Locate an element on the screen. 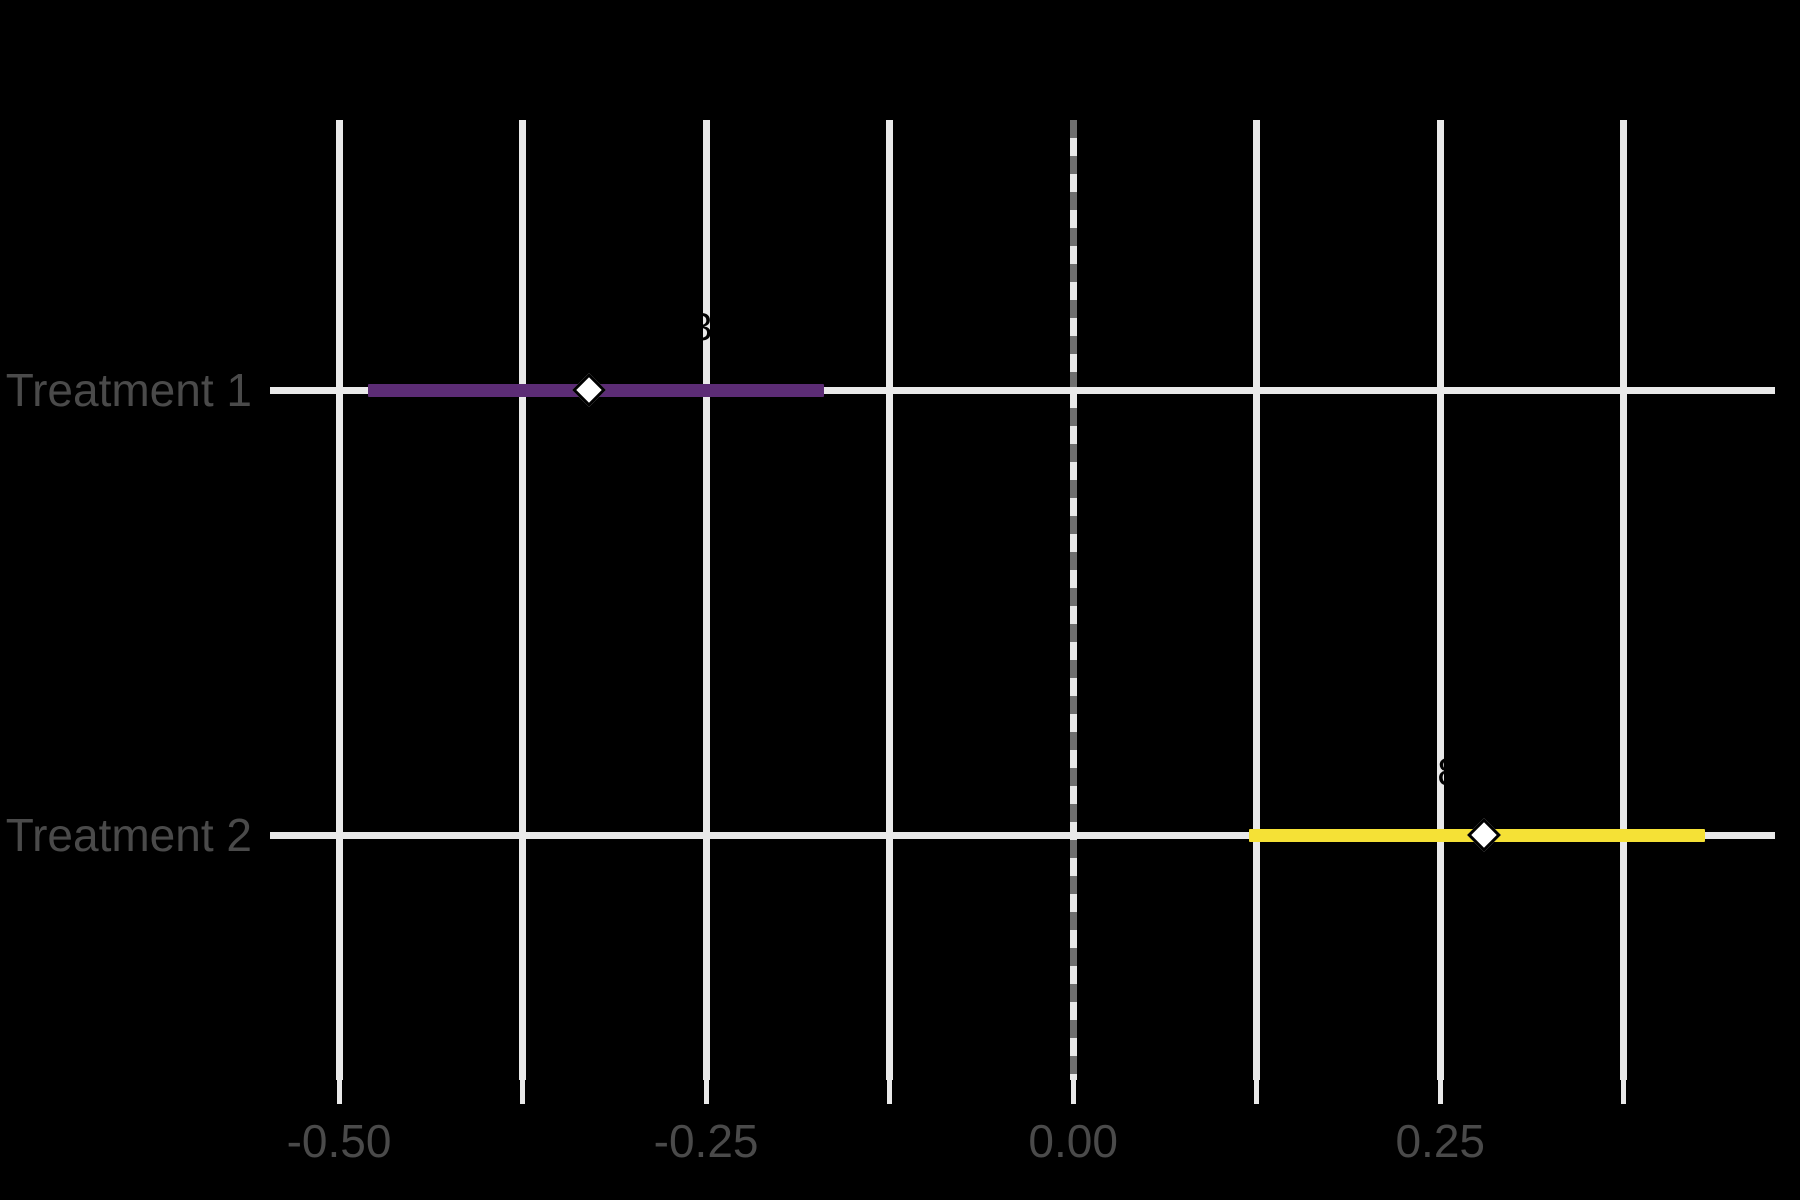 Image resolution: width=1800 pixels, height=1200 pixels. axis-tick-label: 0.00 is located at coordinates (1073, 1141).